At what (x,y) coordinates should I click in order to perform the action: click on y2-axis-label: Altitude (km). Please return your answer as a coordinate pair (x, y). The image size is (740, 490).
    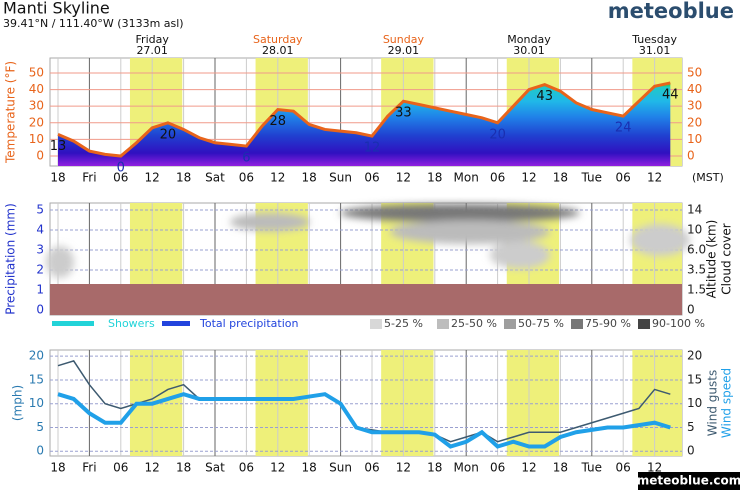
    Looking at the image, I should click on (712, 259).